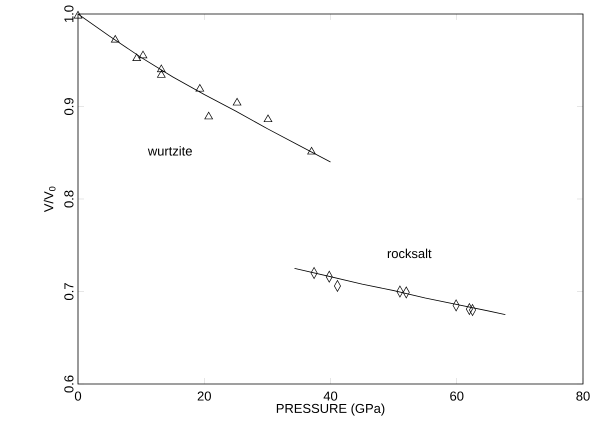 The height and width of the screenshot is (444, 603). I want to click on x-tick-label: 0, so click(78, 396).